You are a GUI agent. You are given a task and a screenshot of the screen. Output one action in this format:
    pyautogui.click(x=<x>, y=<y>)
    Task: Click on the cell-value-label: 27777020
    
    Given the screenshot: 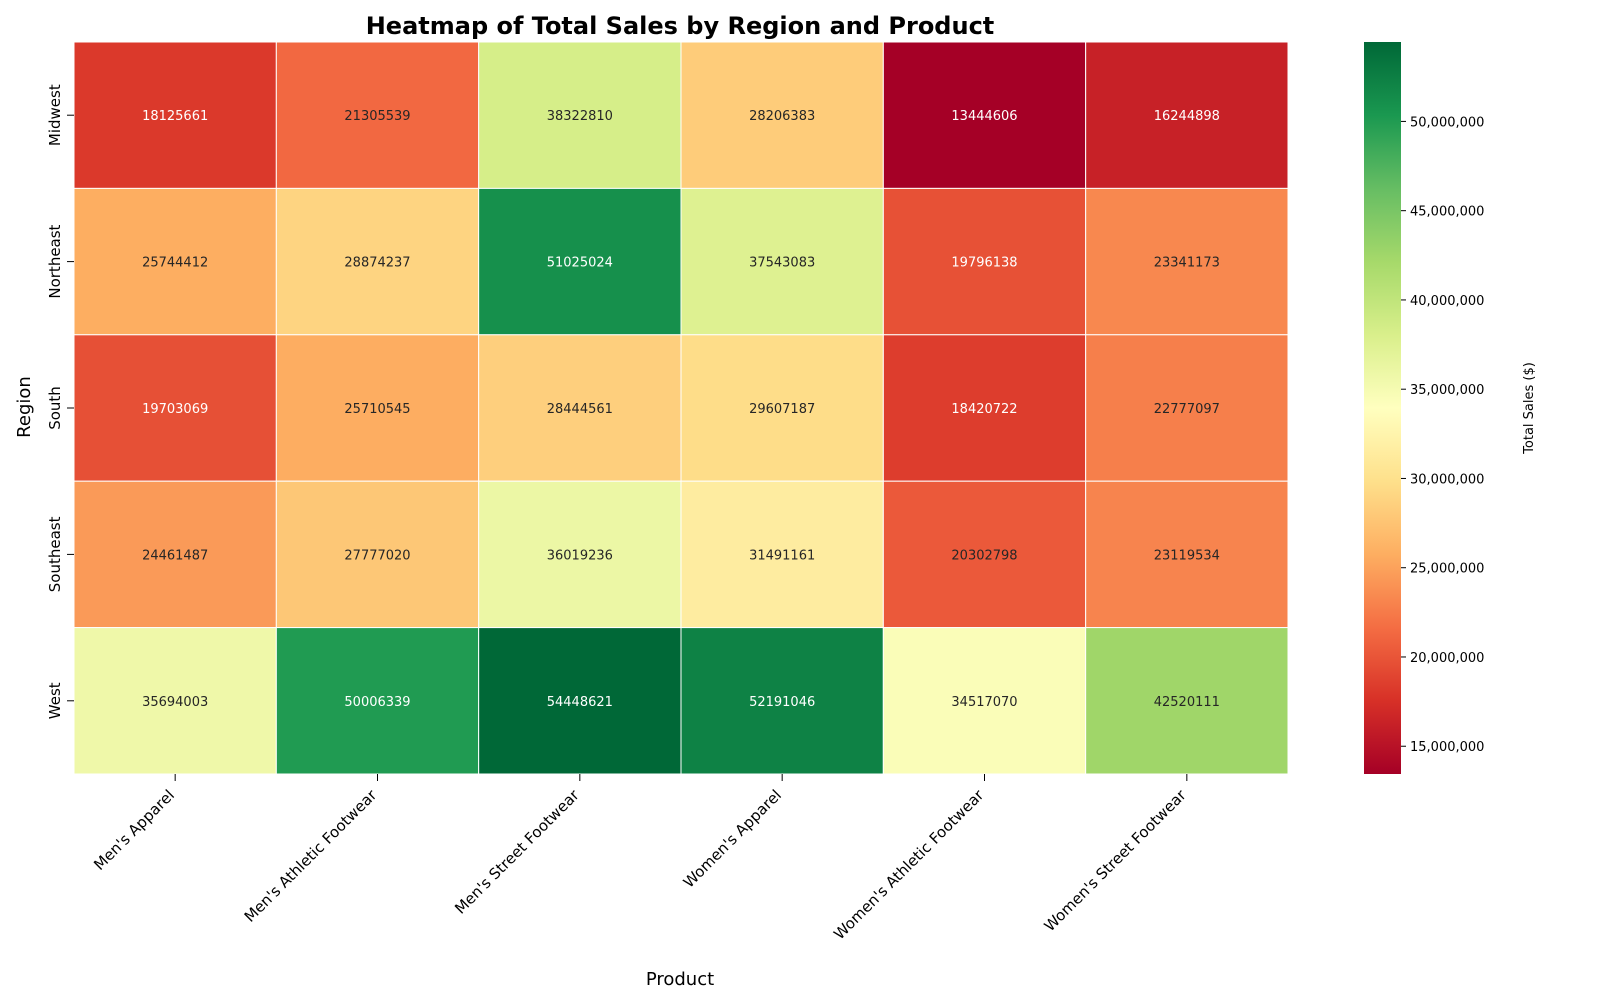 What is the action you would take?
    pyautogui.click(x=377, y=555)
    